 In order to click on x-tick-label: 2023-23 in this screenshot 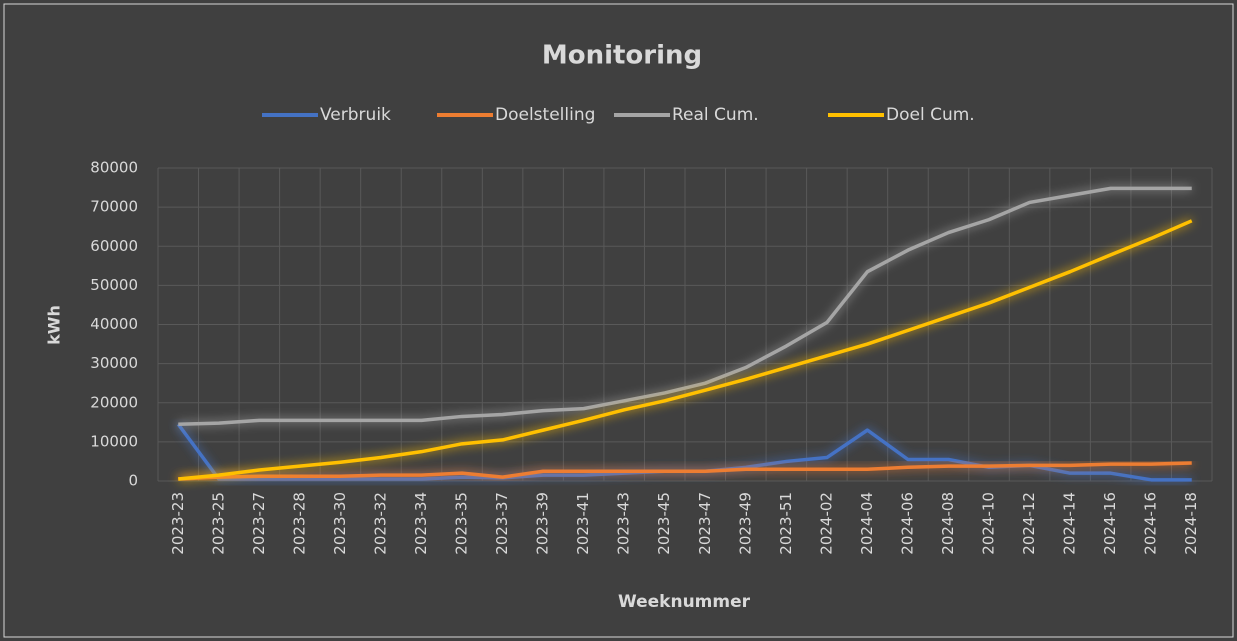, I will do `click(178, 523)`.